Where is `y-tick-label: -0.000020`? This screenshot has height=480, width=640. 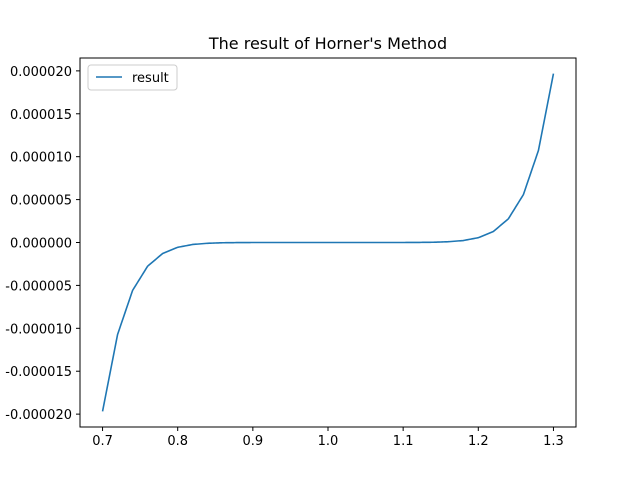 y-tick-label: -0.000020 is located at coordinates (38, 415).